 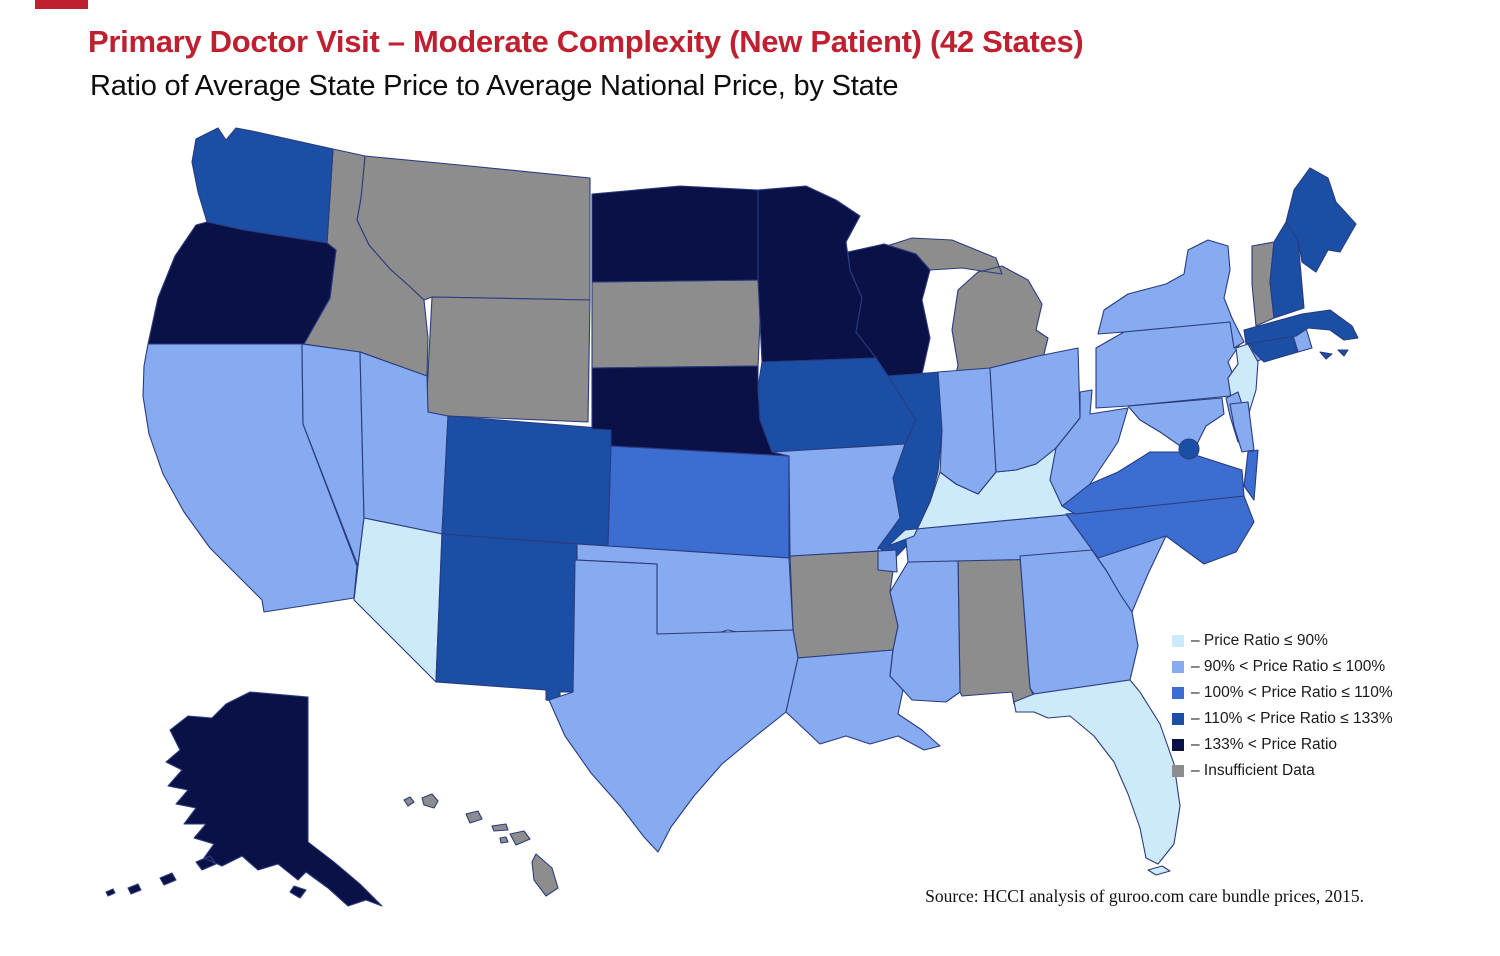 I want to click on state-IN, so click(x=967, y=431).